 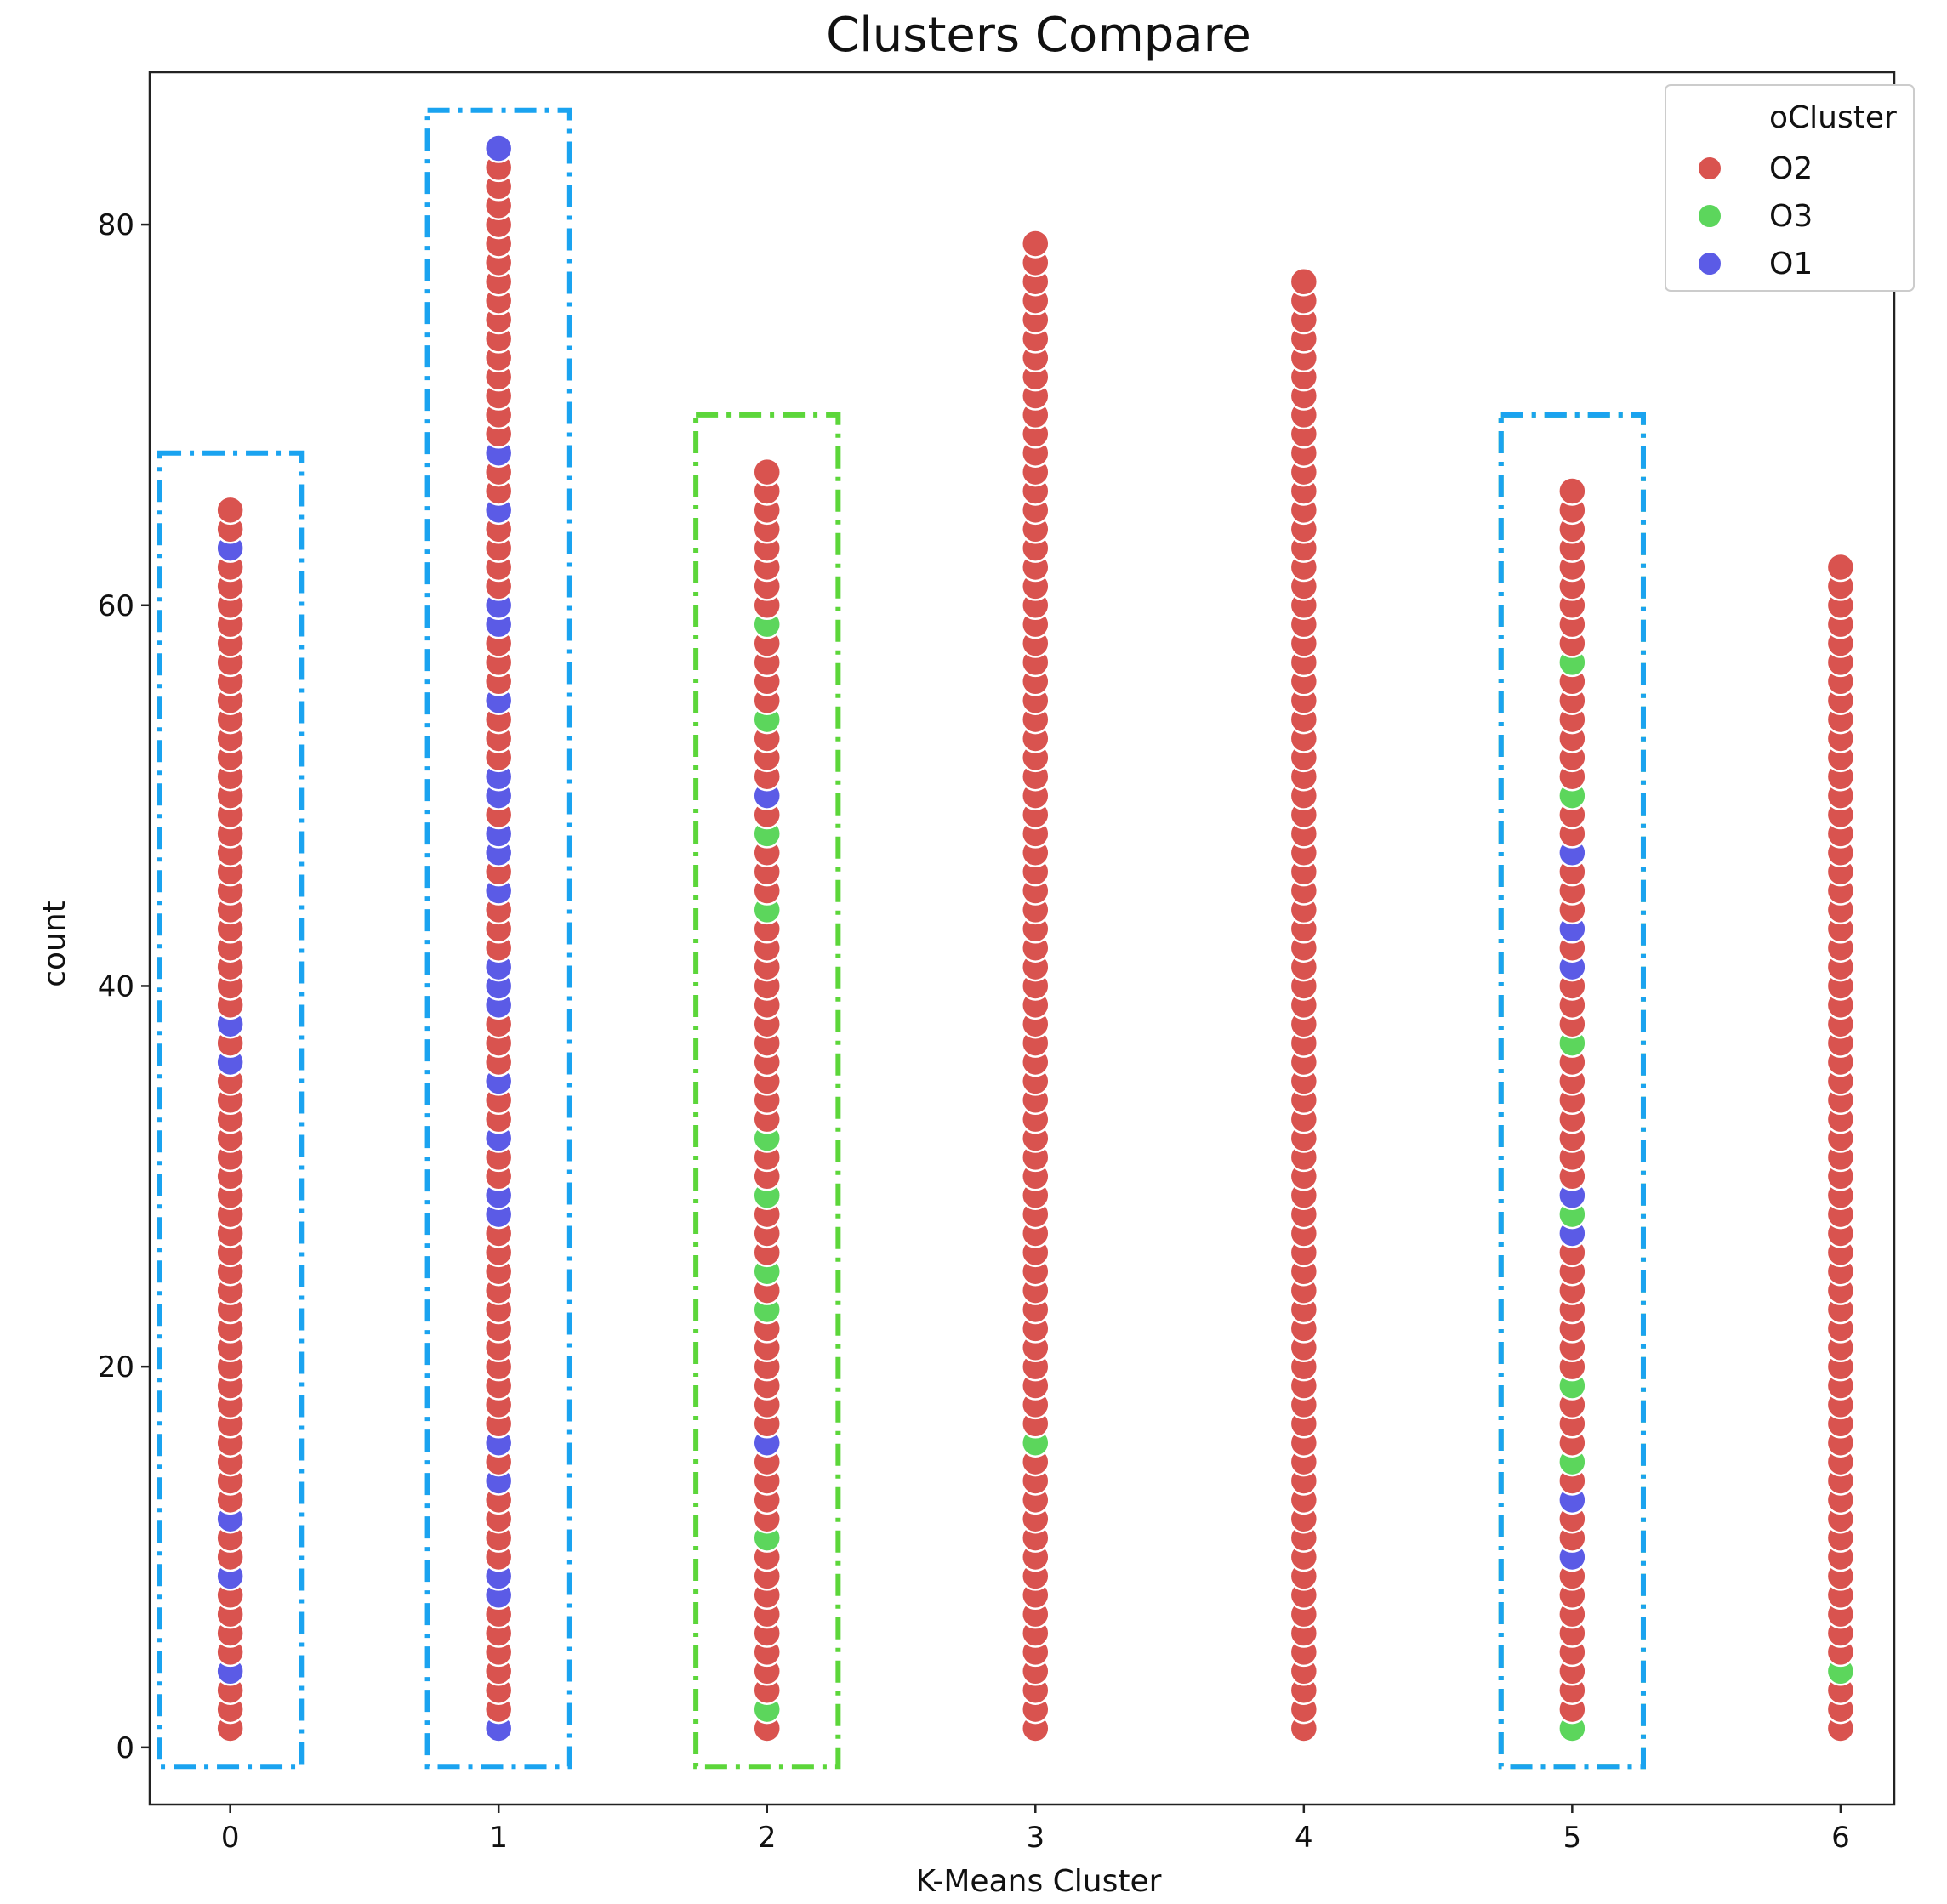 I want to click on y-tick-label: 60, so click(x=116, y=606).